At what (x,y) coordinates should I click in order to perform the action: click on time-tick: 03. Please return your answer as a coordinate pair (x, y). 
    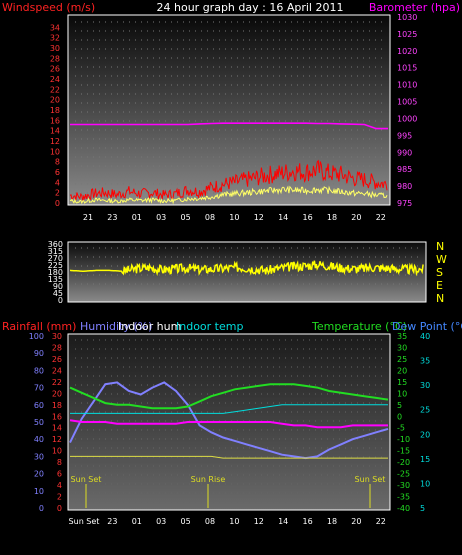
    Looking at the image, I should click on (161, 217).